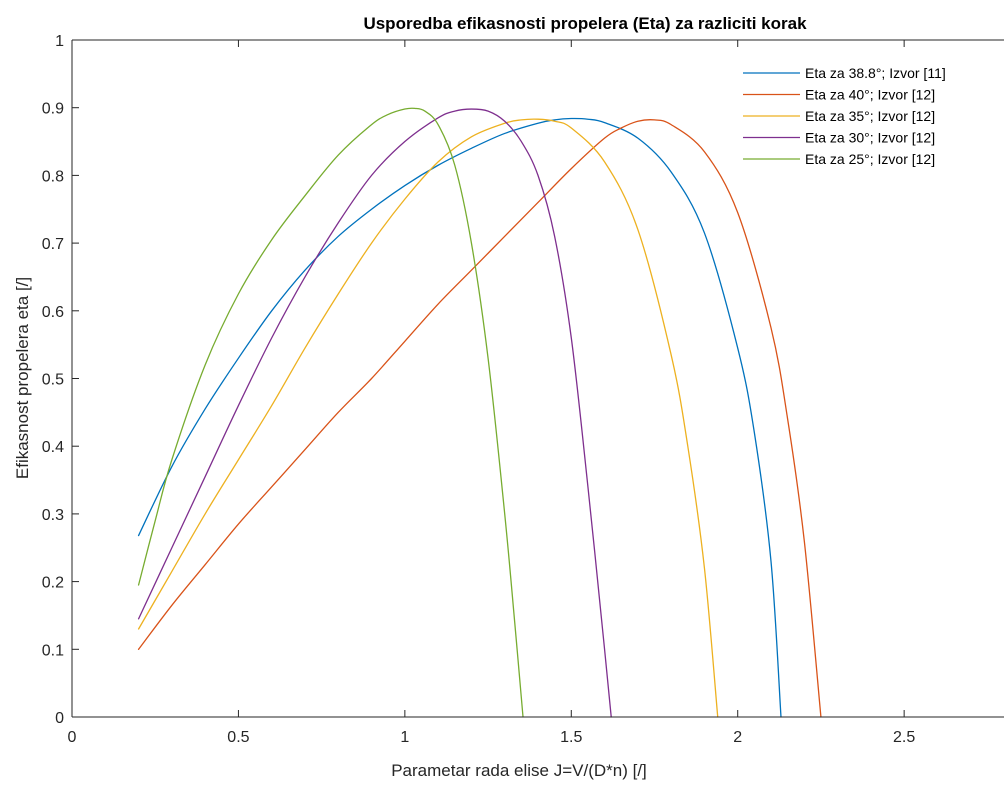  What do you see at coordinates (59, 718) in the screenshot?
I see `y-tick-label: 0` at bounding box center [59, 718].